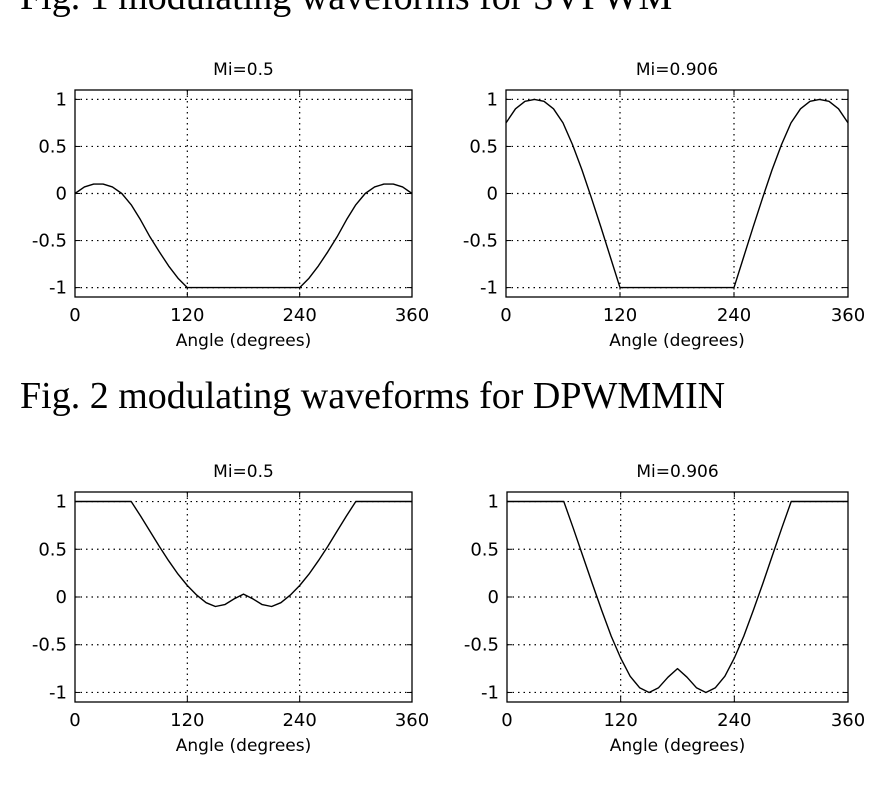 This screenshot has width=892, height=785. What do you see at coordinates (346, 8) in the screenshot?
I see `figure-1-caption: Fig. 1 modulating waveforms for SVPWM` at bounding box center [346, 8].